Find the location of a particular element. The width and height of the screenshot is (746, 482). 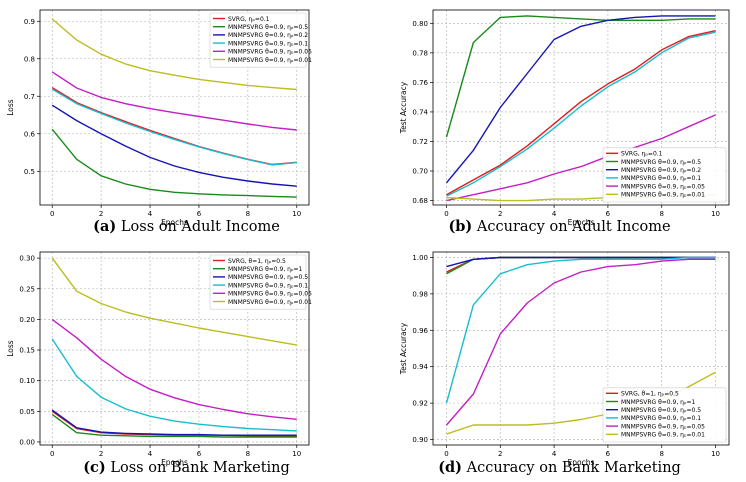

y-tick-label: 0.76 is located at coordinates (420, 83).